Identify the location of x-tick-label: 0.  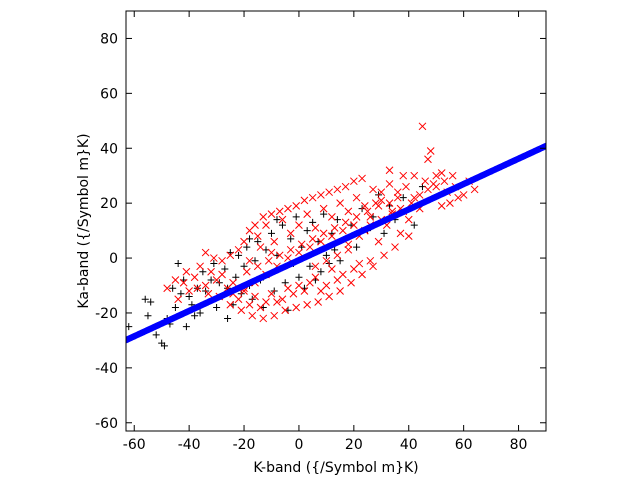
(298, 445).